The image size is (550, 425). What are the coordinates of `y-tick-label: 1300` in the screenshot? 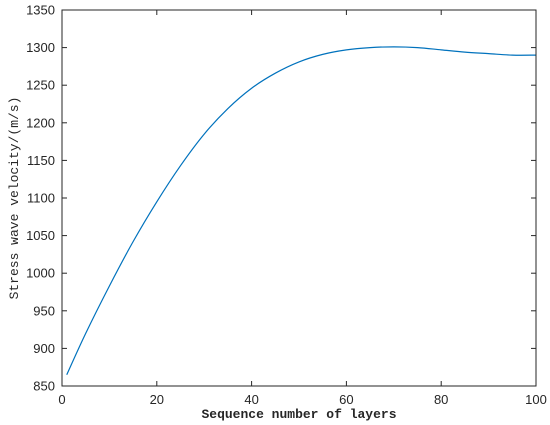 It's located at (40, 47).